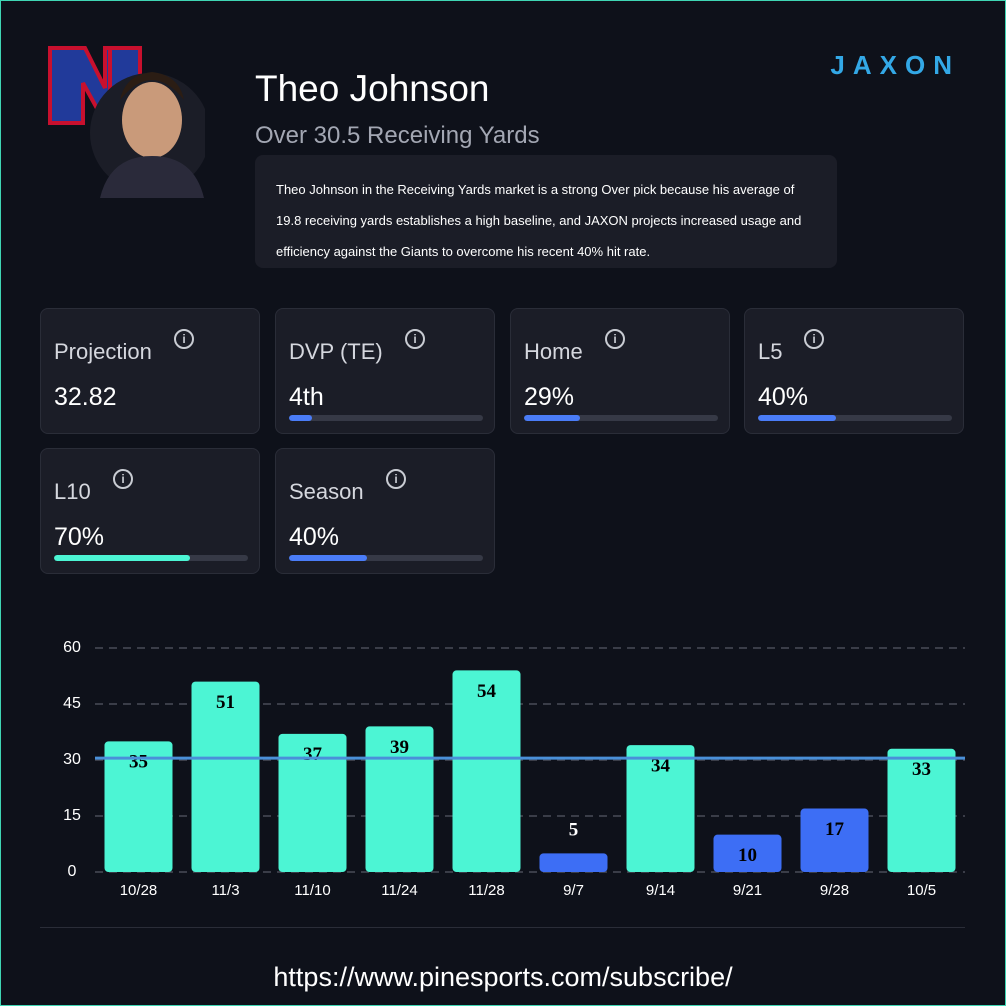 The width and height of the screenshot is (1006, 1006). I want to click on player-graphic, so click(126, 122).